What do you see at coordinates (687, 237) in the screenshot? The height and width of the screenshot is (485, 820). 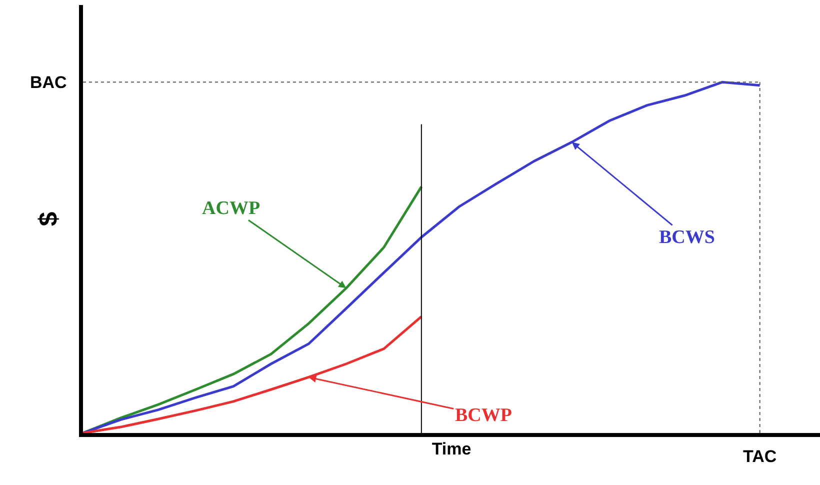 I see `text: BCWS` at bounding box center [687, 237].